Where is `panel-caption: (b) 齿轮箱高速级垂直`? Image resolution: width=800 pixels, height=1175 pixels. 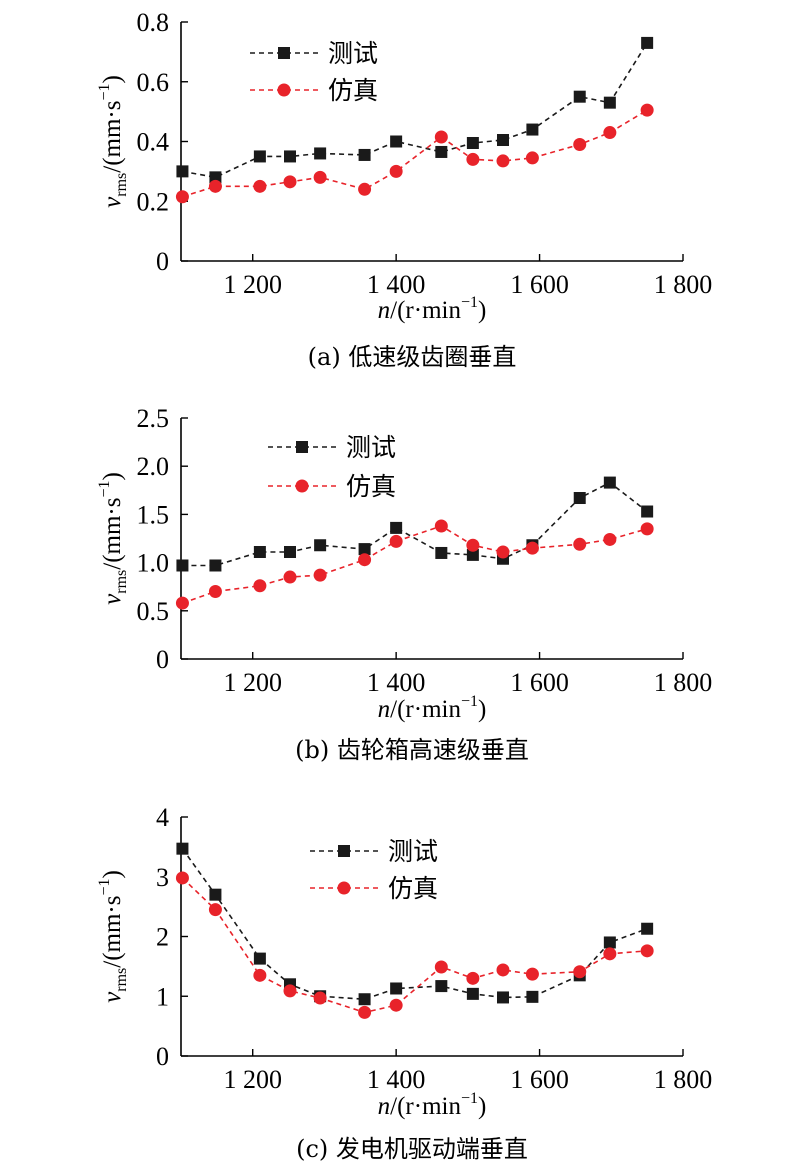
panel-caption: (b) 齿轮箱高速级垂直 is located at coordinates (412, 750).